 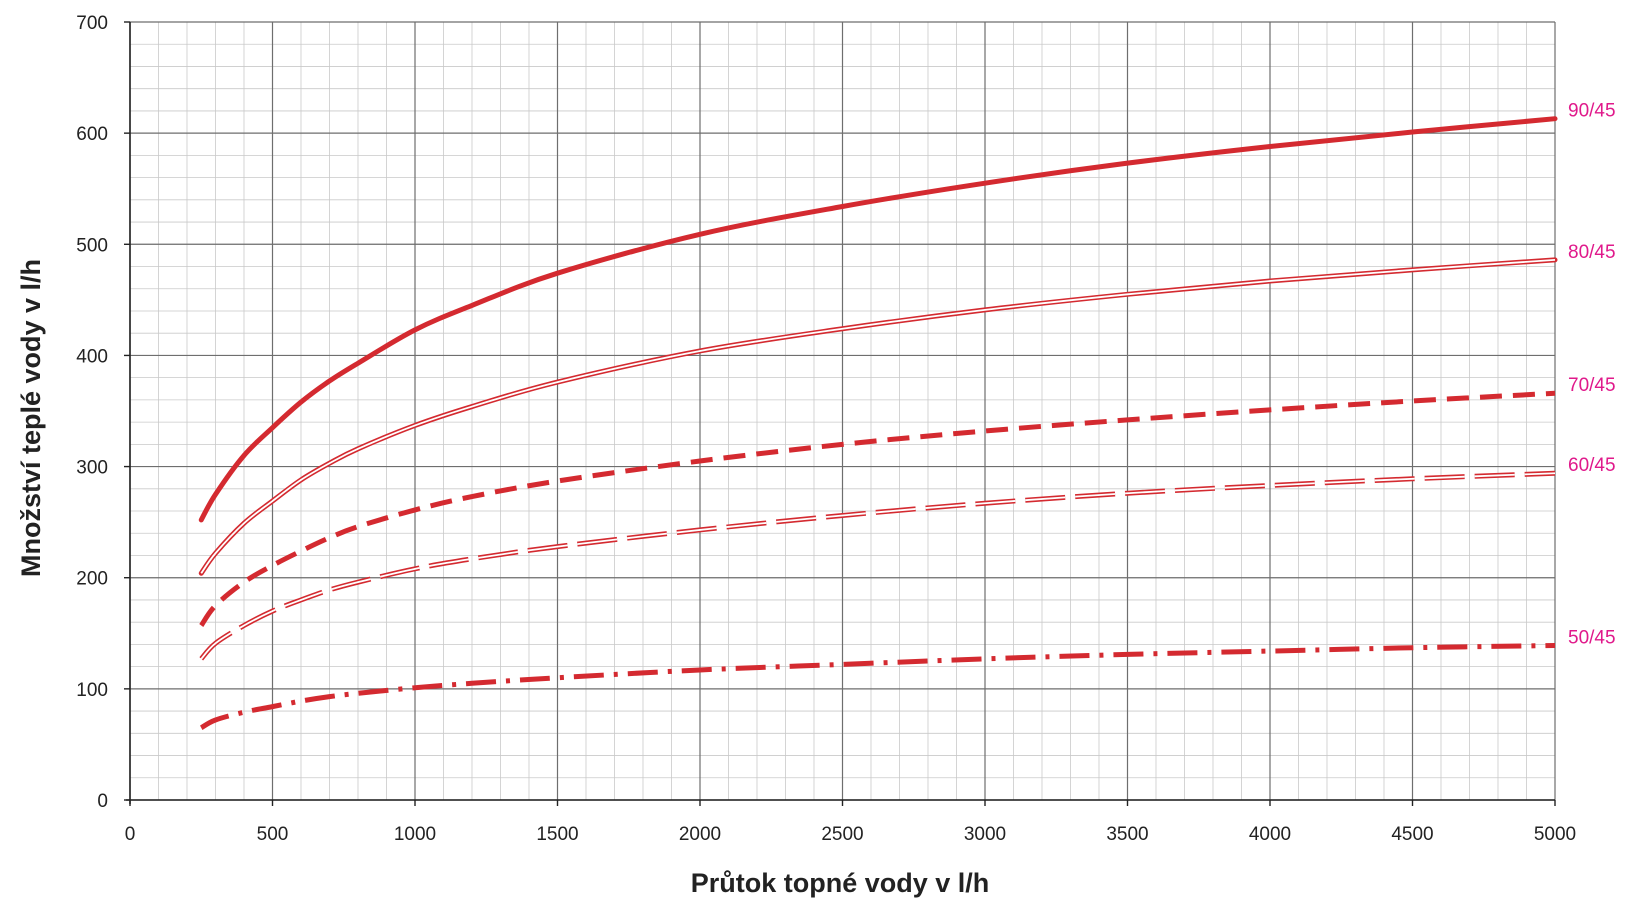 I want to click on series-label: 60/45, so click(x=1592, y=465).